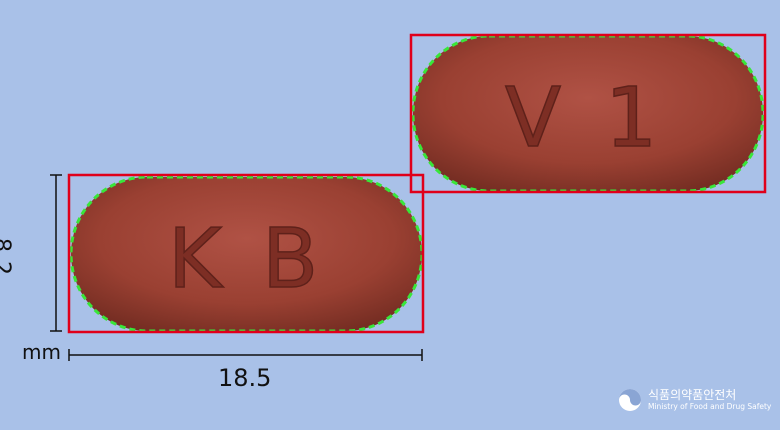 Image resolution: width=780 pixels, height=430 pixels. Describe the element at coordinates (631, 118) in the screenshot. I see `imprint-right: 1` at that location.